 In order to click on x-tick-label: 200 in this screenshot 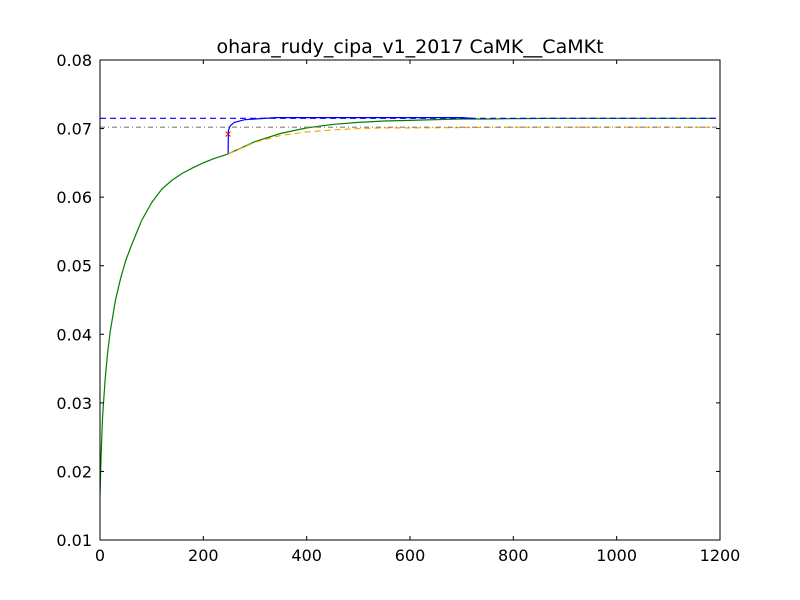, I will do `click(203, 555)`.